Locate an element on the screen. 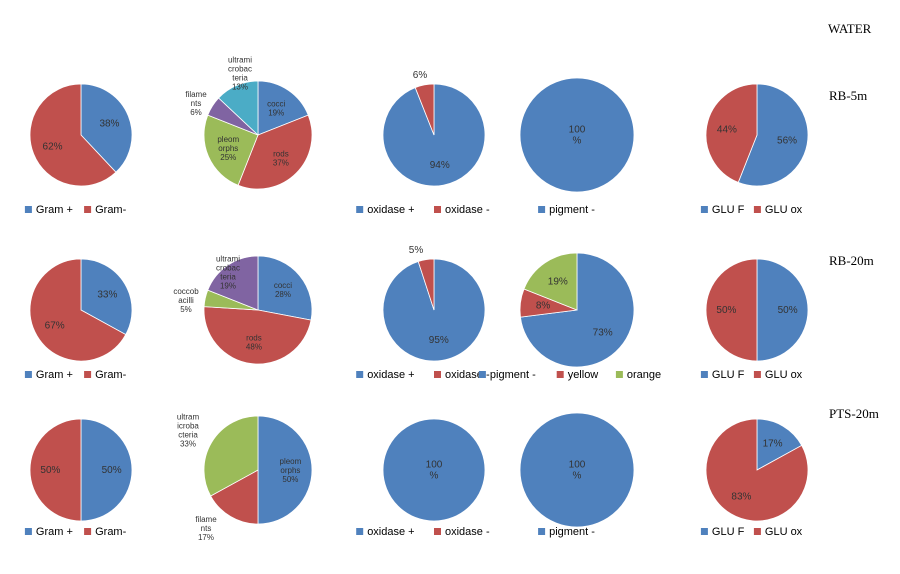  data-label: pleom orphs 25% is located at coordinates (228, 148).